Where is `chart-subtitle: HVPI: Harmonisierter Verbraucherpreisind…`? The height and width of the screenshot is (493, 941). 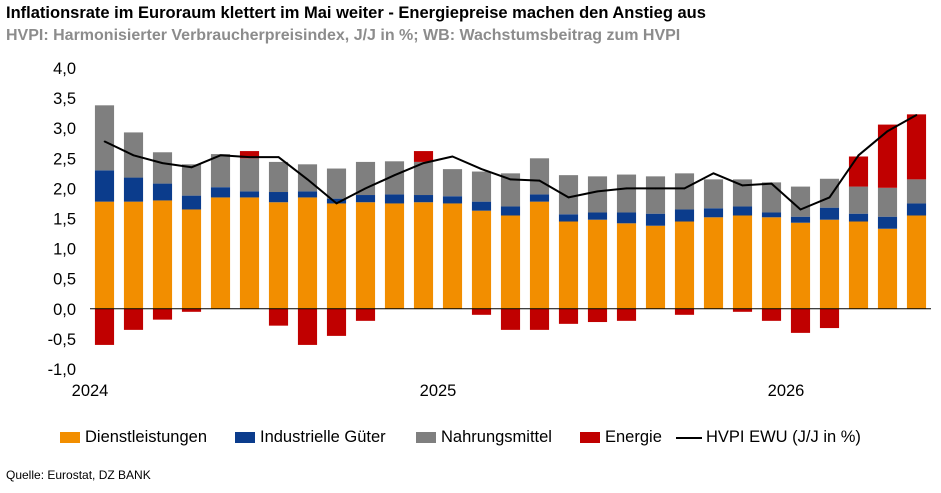 chart-subtitle: HVPI: Harmonisierter Verbraucherpreisind… is located at coordinates (343, 35).